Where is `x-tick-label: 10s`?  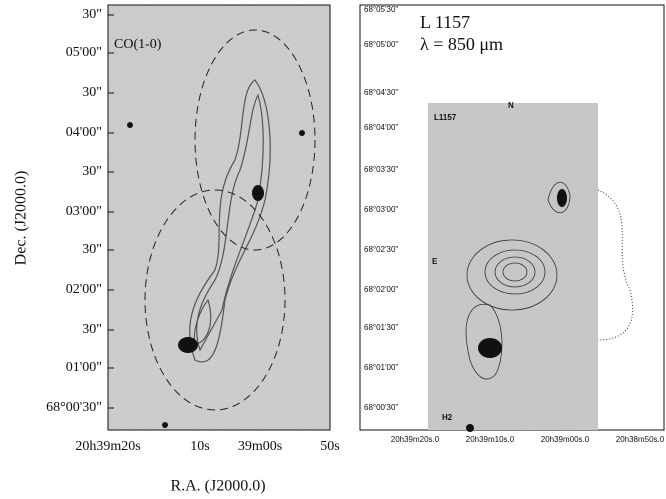 x-tick-label: 10s is located at coordinates (199, 446).